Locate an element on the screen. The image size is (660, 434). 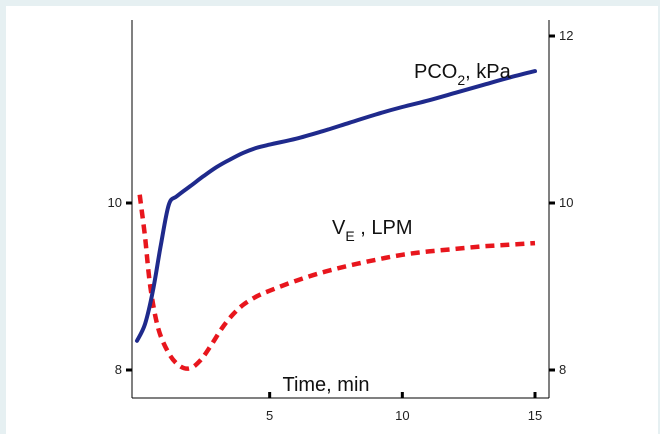
pco2-label-rest: , kPa is located at coordinates (488, 72).